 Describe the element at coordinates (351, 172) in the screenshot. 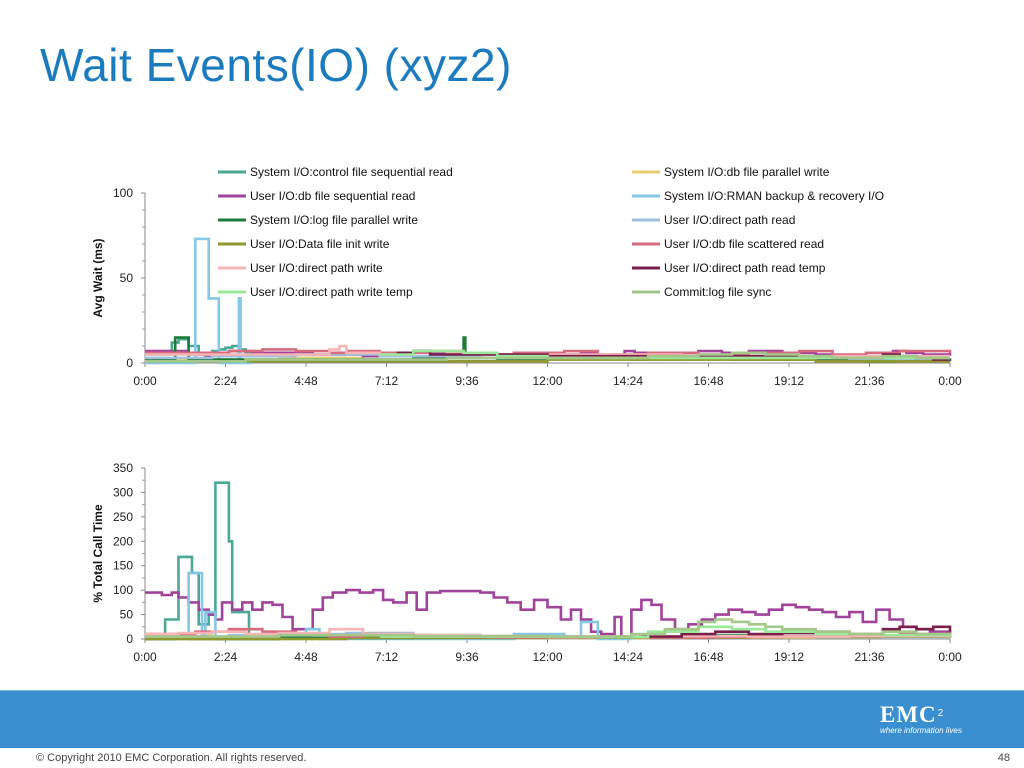

I see `legend-label: System I/O:control file sequential read` at that location.